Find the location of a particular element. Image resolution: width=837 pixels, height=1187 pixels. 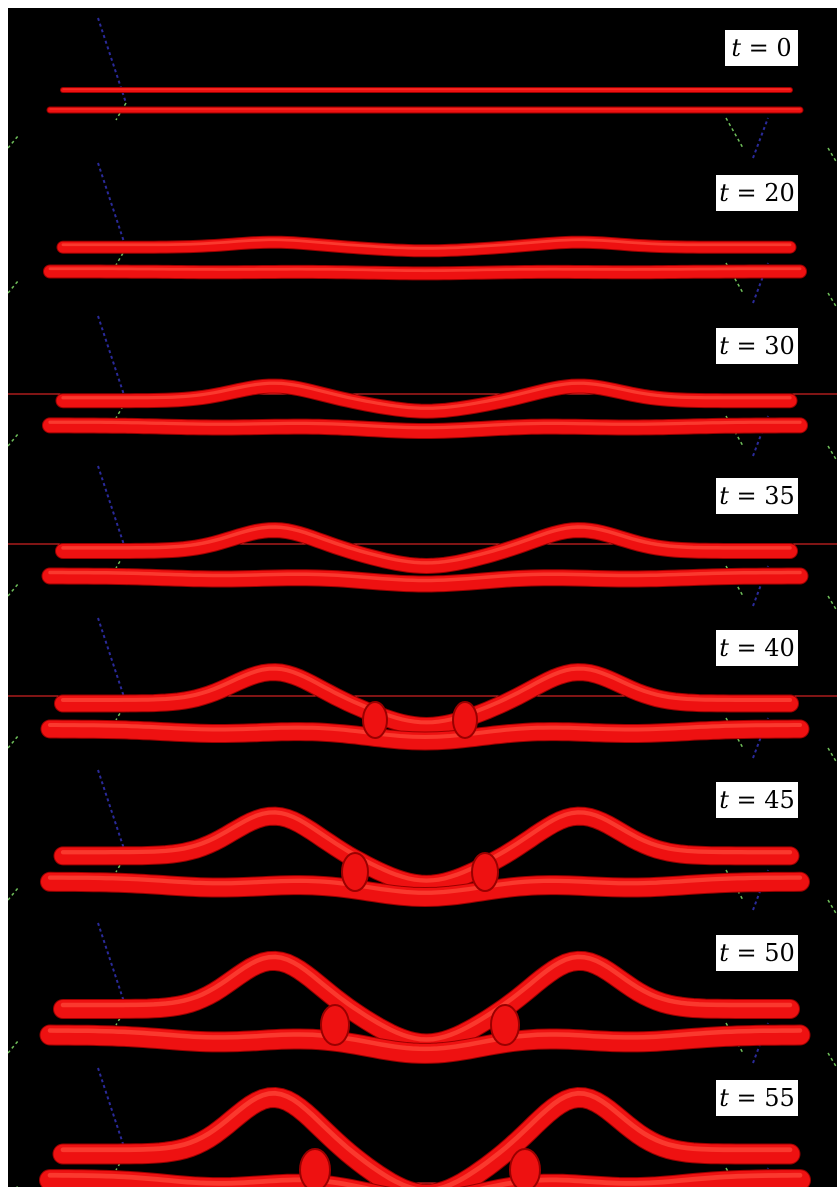

time-label-2: t = 30 is located at coordinates (757, 346).